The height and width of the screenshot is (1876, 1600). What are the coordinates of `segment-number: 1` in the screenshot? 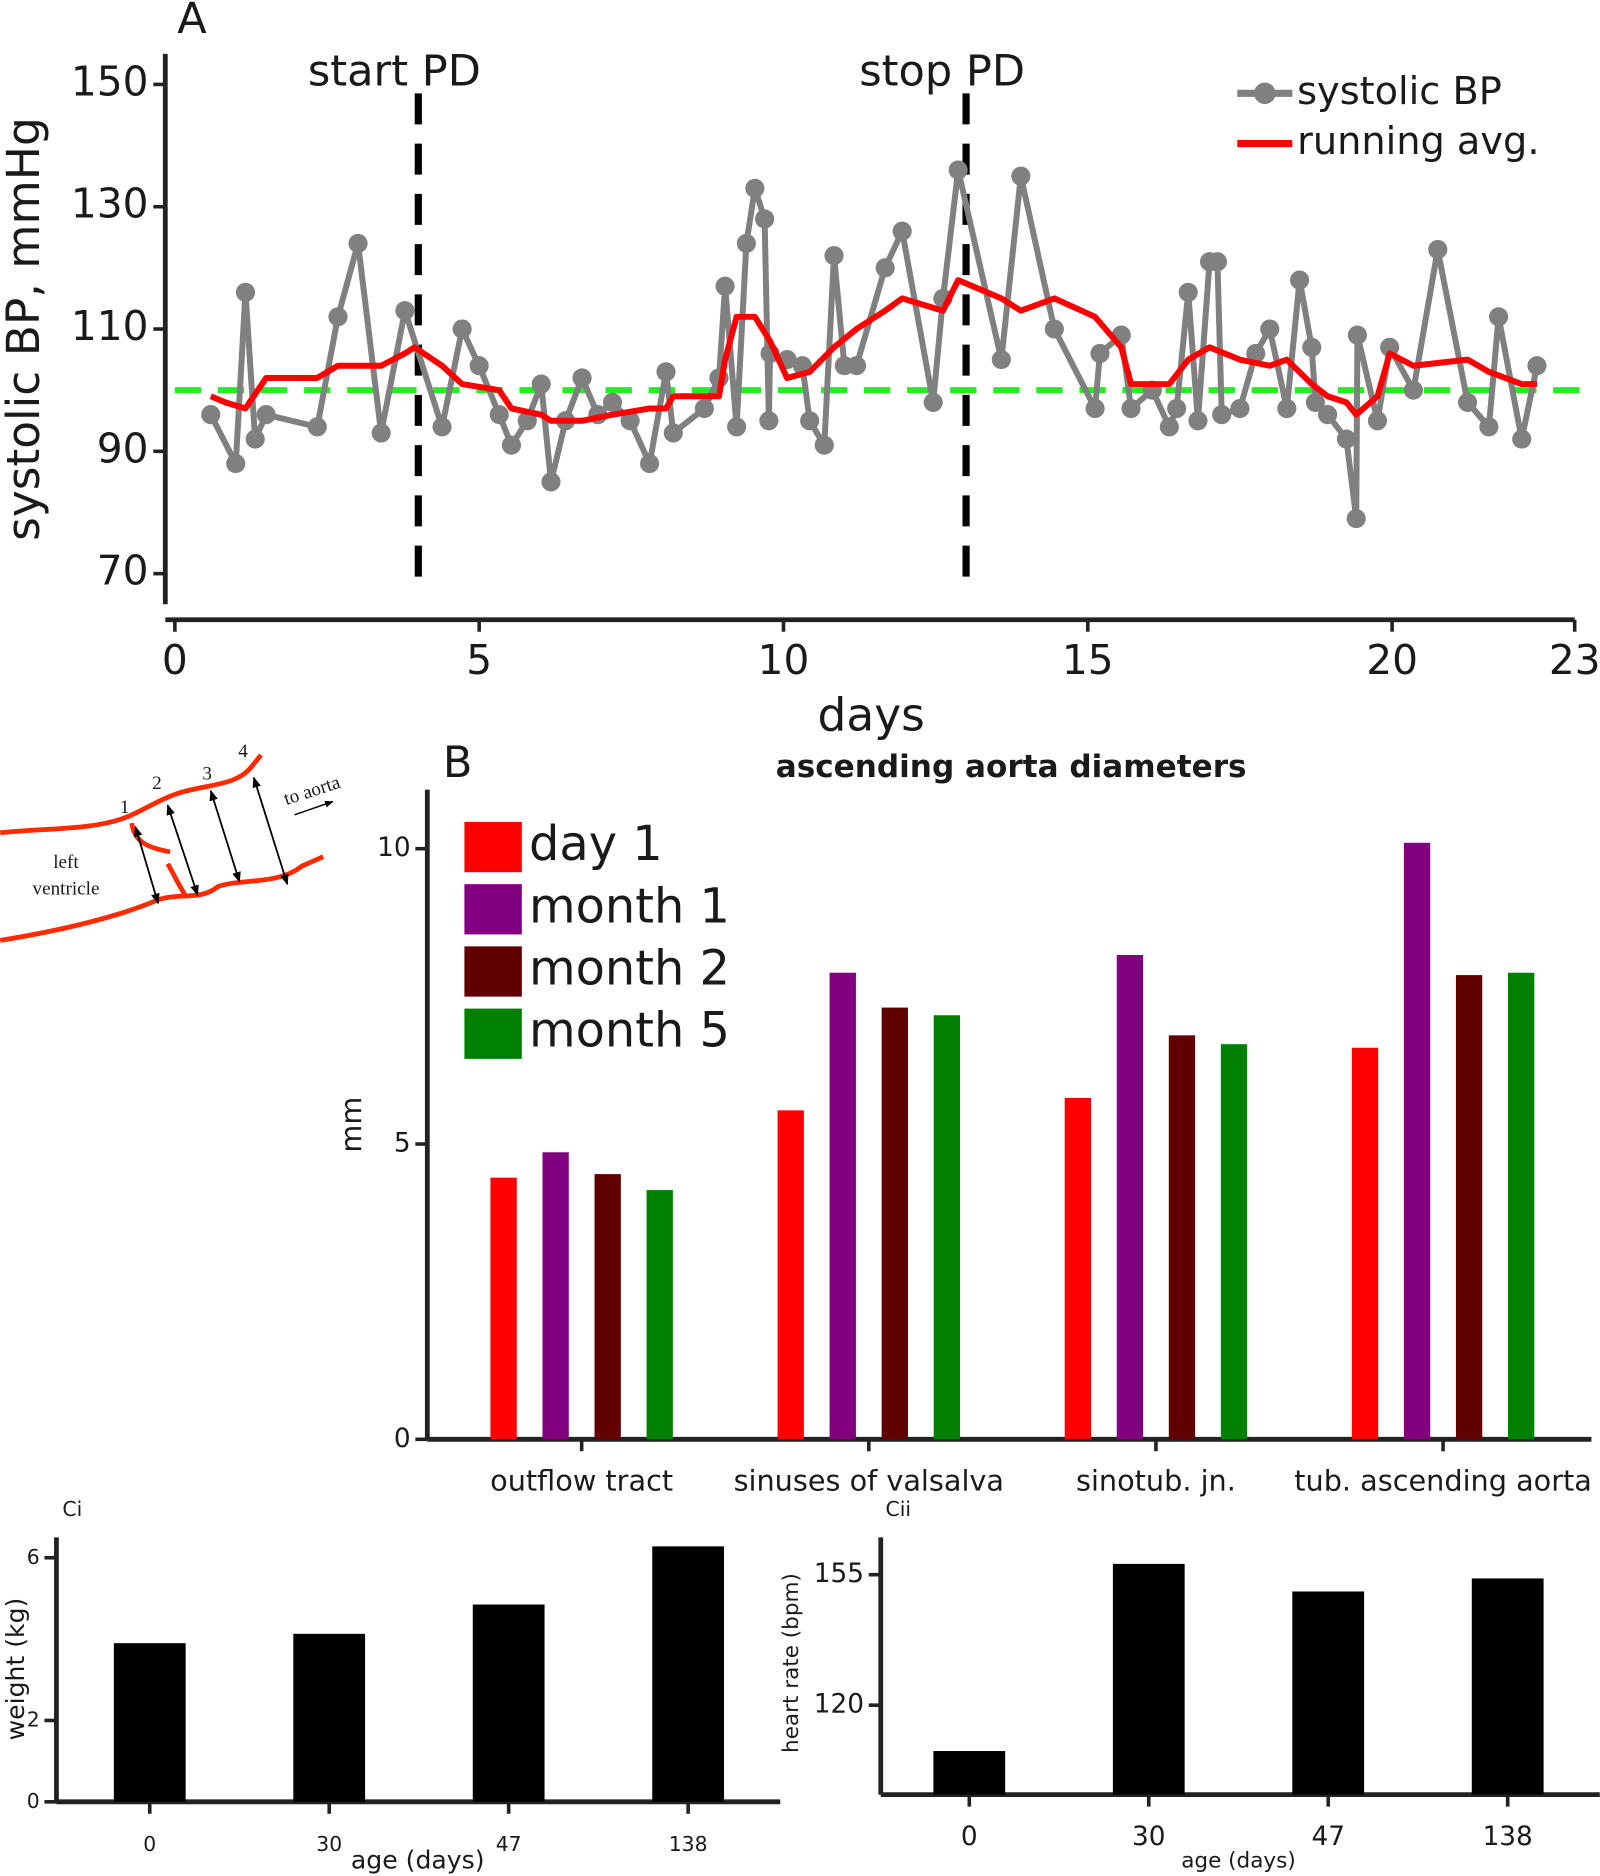 It's located at (125, 807).